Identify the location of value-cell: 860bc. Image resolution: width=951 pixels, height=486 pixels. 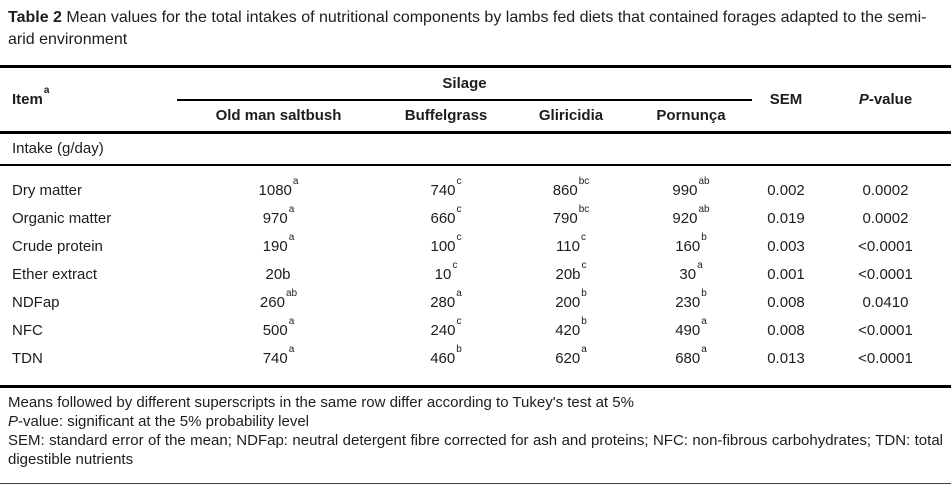
(571, 191).